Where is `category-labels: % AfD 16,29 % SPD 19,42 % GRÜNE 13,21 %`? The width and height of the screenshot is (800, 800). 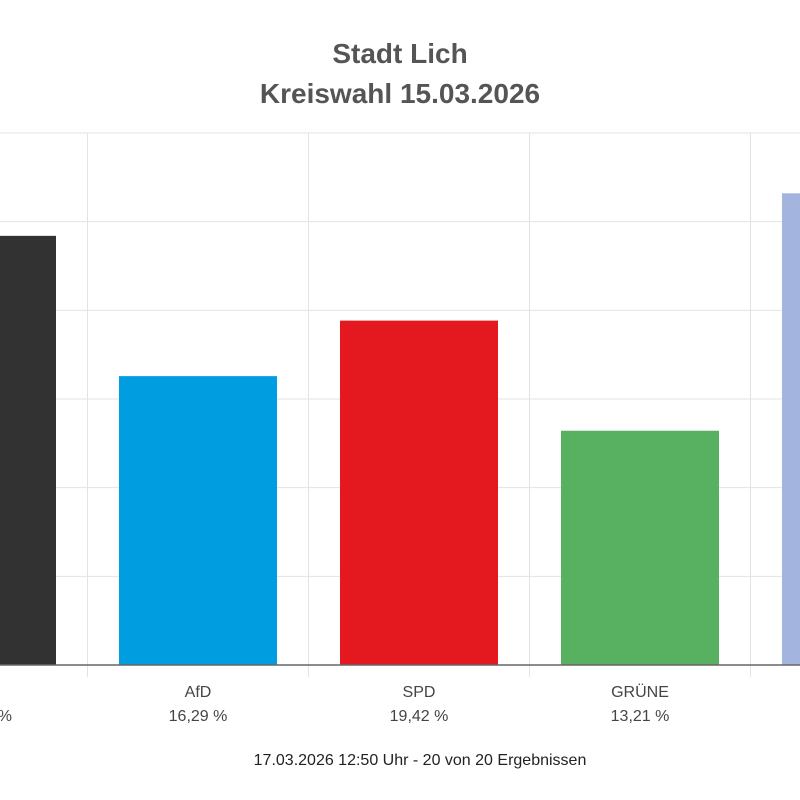
category-labels: % AfD 16,29 % SPD 19,42 % GRÜNE 13,21 % is located at coordinates (334, 704).